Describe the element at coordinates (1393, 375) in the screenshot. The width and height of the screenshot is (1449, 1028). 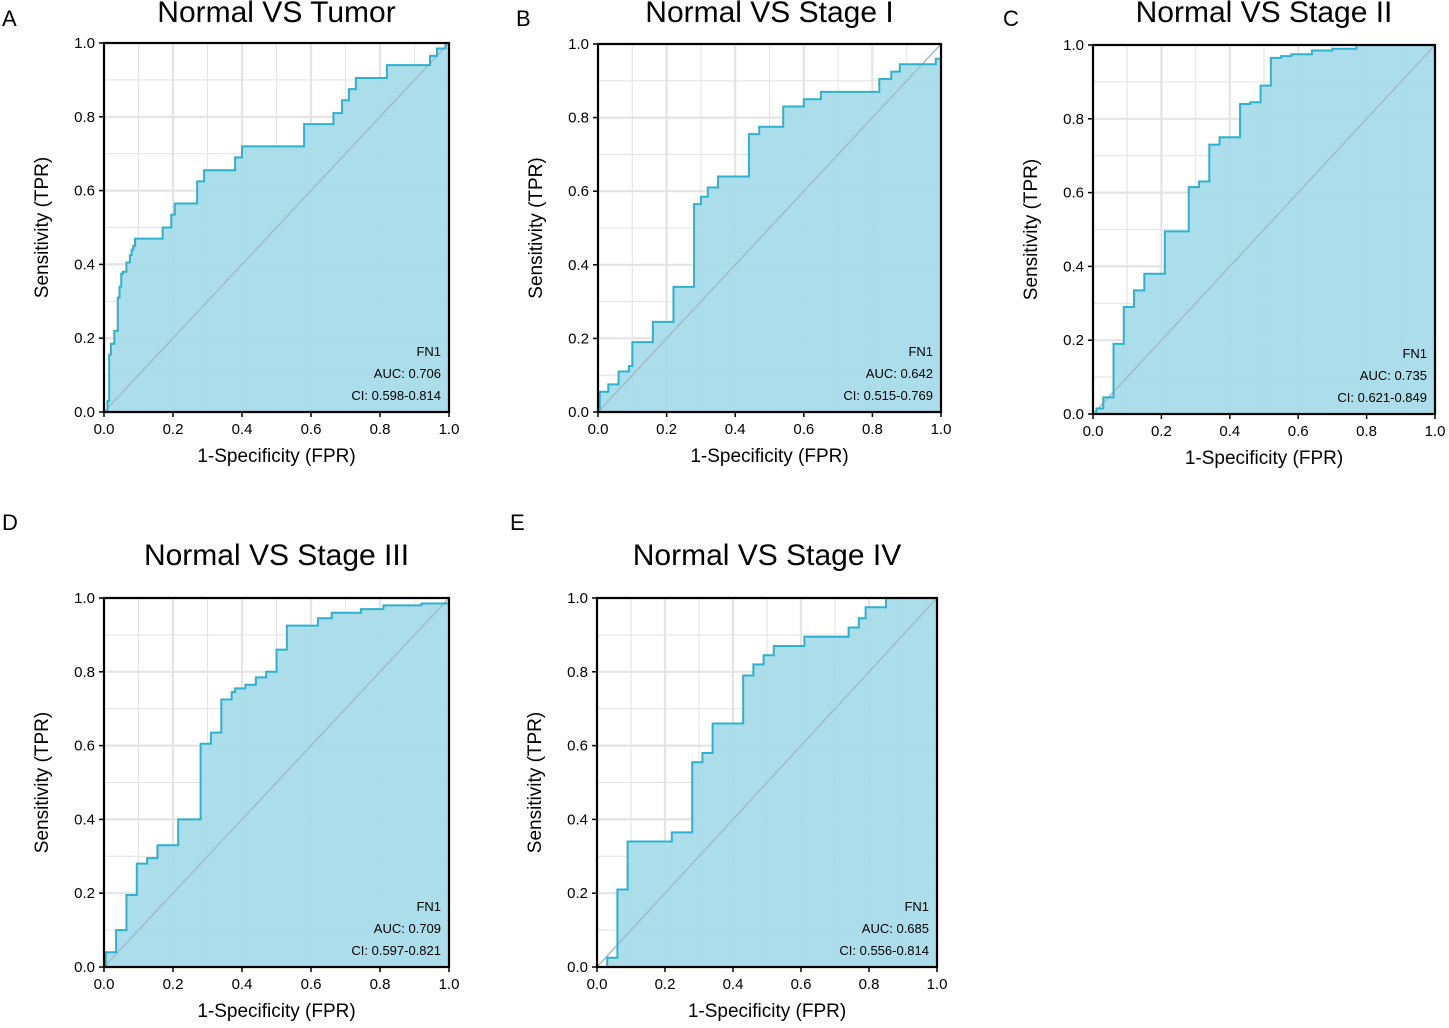
I see `legend-auc: AUC: 0.735` at that location.